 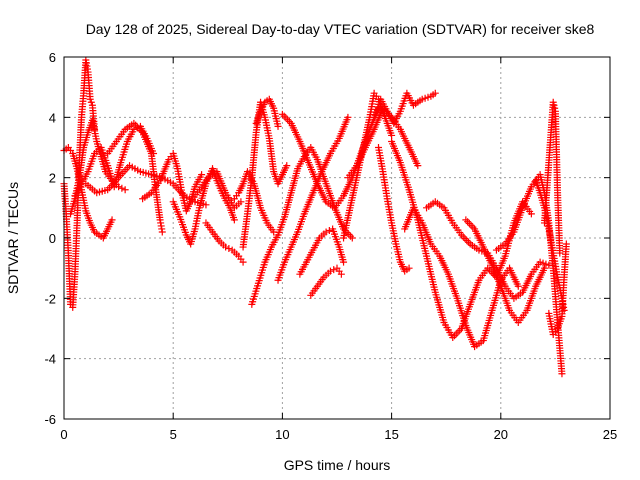 I want to click on y-axis-label: SDTVAR / TECUs, so click(x=13, y=238).